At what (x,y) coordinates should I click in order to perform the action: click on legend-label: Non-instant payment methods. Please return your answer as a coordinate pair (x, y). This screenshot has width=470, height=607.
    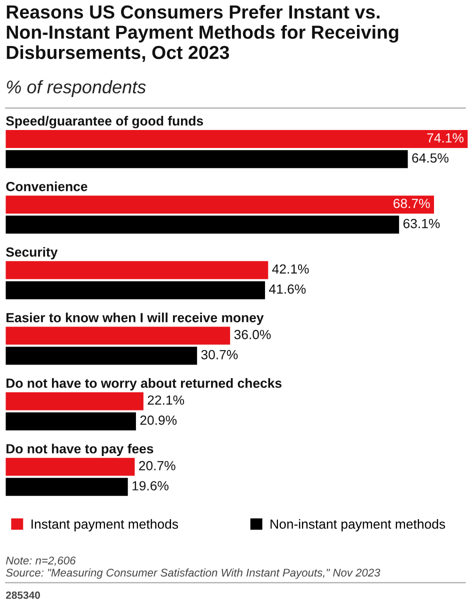
    Looking at the image, I should click on (358, 525).